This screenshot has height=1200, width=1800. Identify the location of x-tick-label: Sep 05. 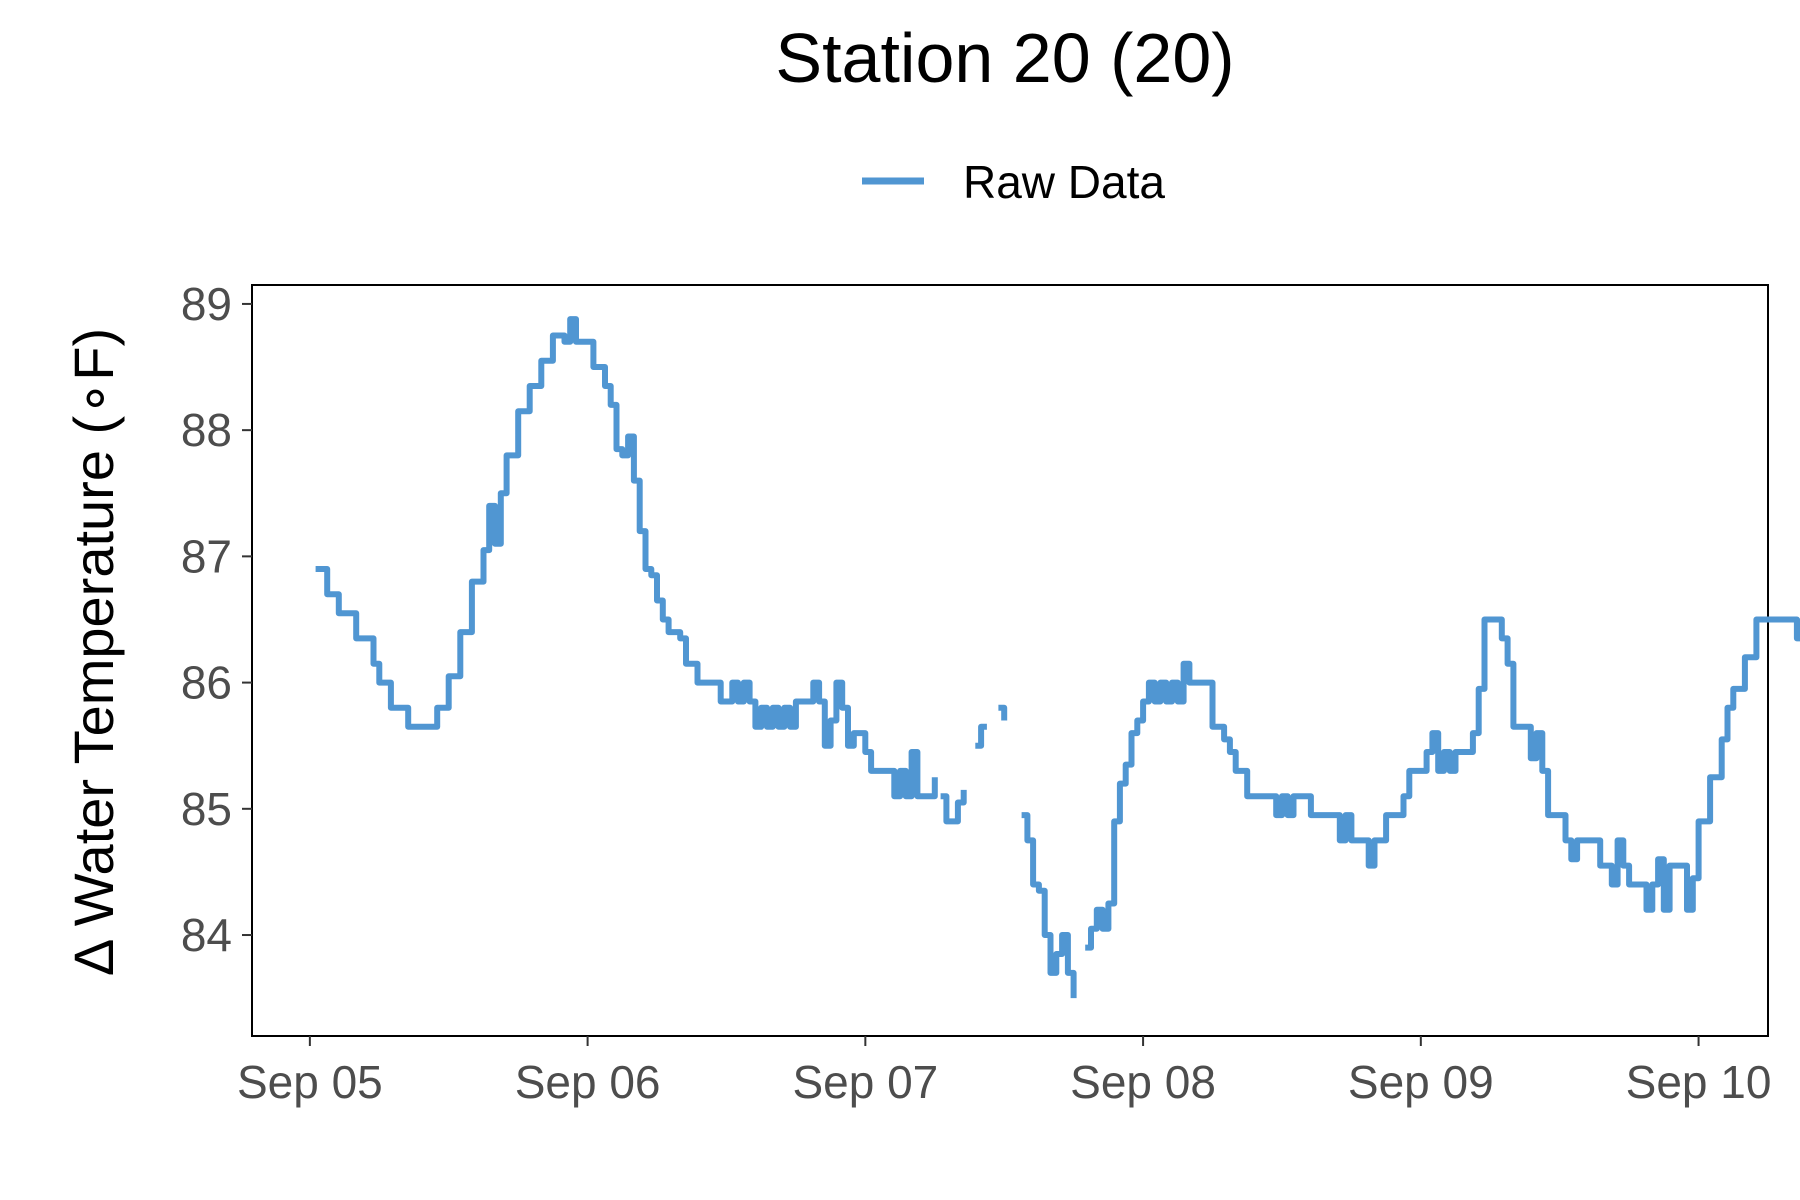
(310, 1082).